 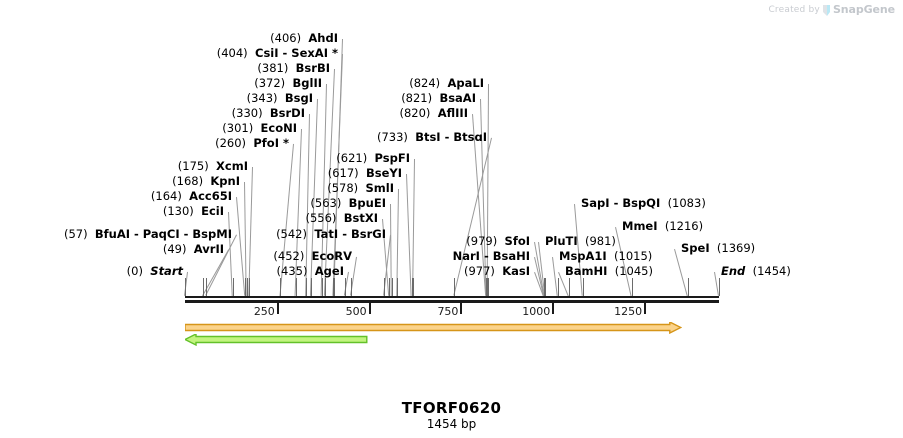 I want to click on enzyme-name: MspA1I, so click(x=583, y=256).